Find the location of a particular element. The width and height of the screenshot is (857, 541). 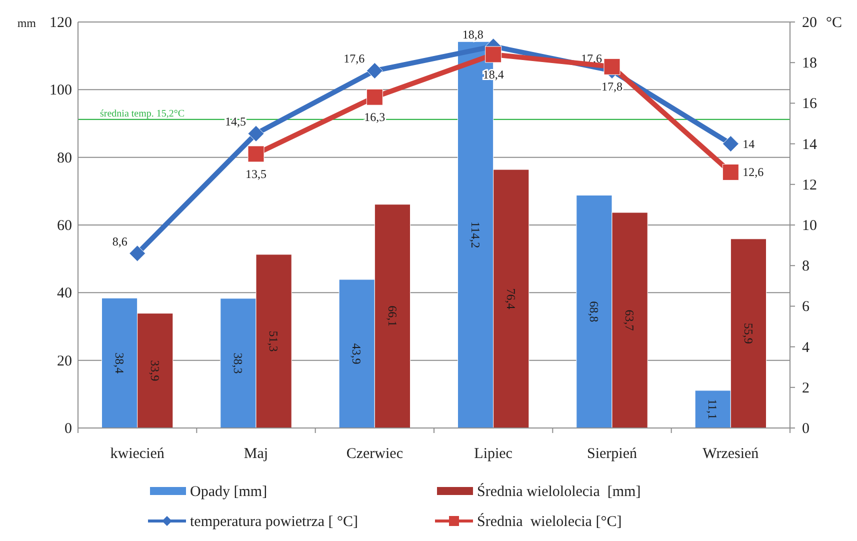

y2-tick-label: 0 is located at coordinates (806, 429).